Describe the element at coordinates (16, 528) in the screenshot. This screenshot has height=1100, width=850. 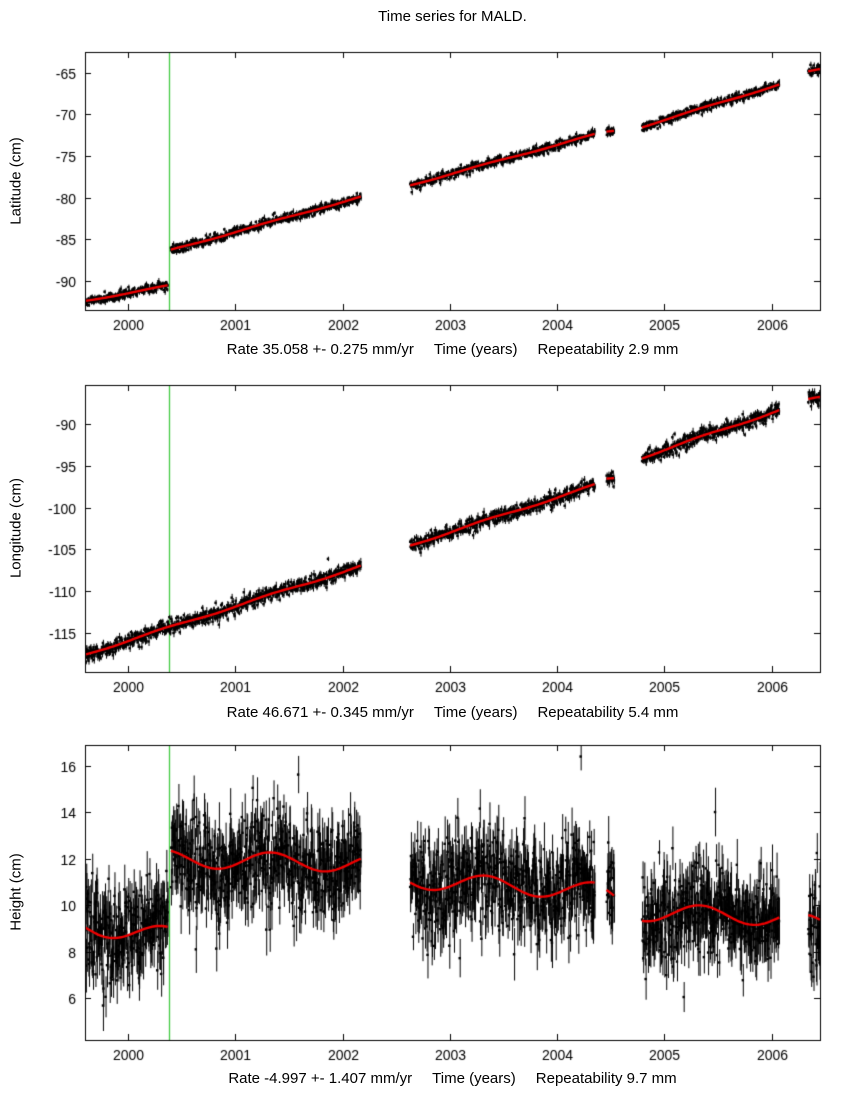
I see `longitude-axis-label: Longitude (cm)` at that location.